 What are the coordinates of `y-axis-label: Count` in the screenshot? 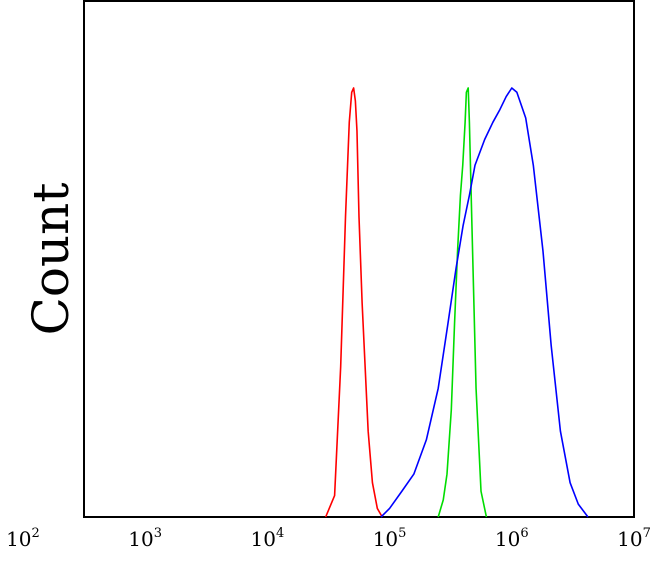 It's located at (51, 259).